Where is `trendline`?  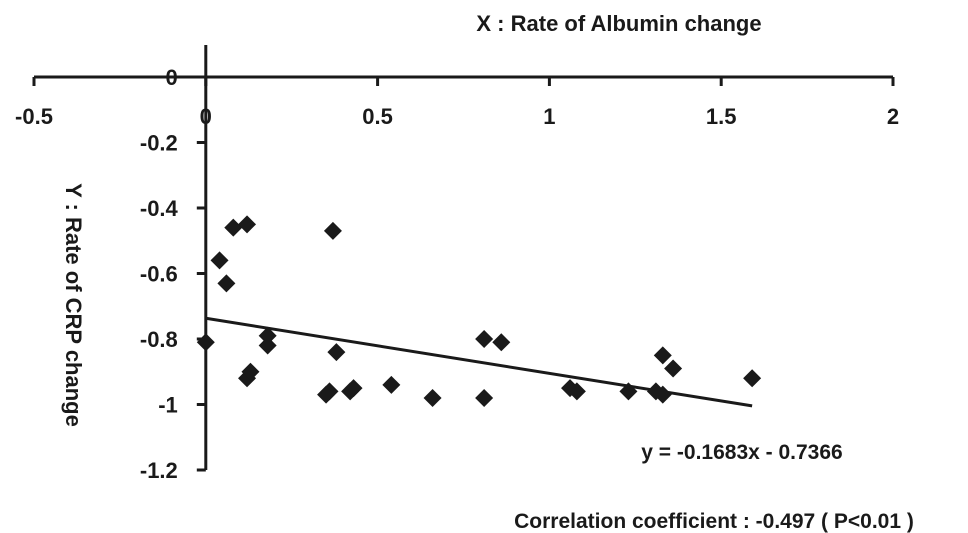
trendline is located at coordinates (479, 362).